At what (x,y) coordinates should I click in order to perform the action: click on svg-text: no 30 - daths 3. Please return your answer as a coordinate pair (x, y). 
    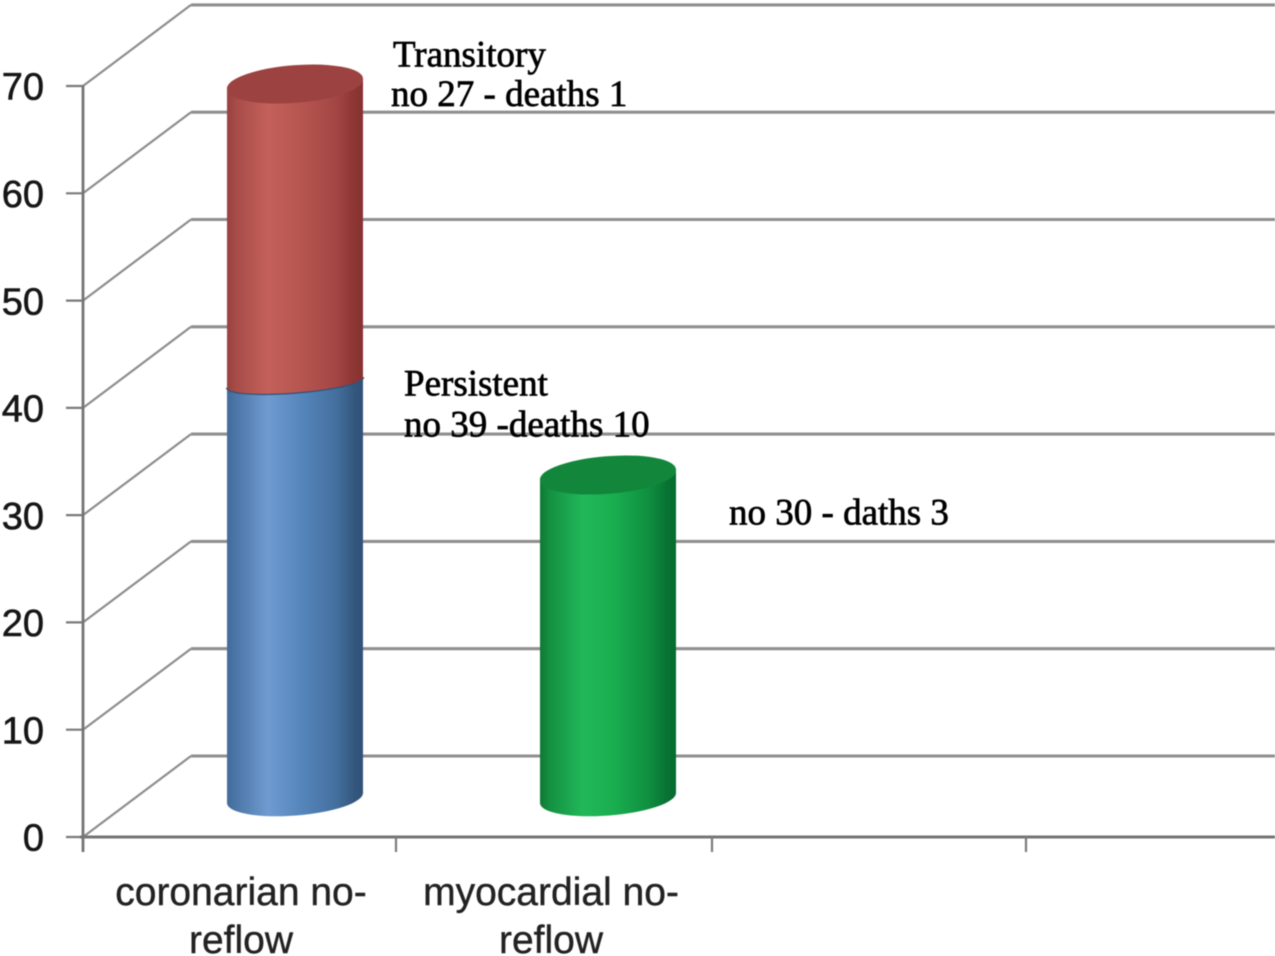
    Looking at the image, I should click on (839, 513).